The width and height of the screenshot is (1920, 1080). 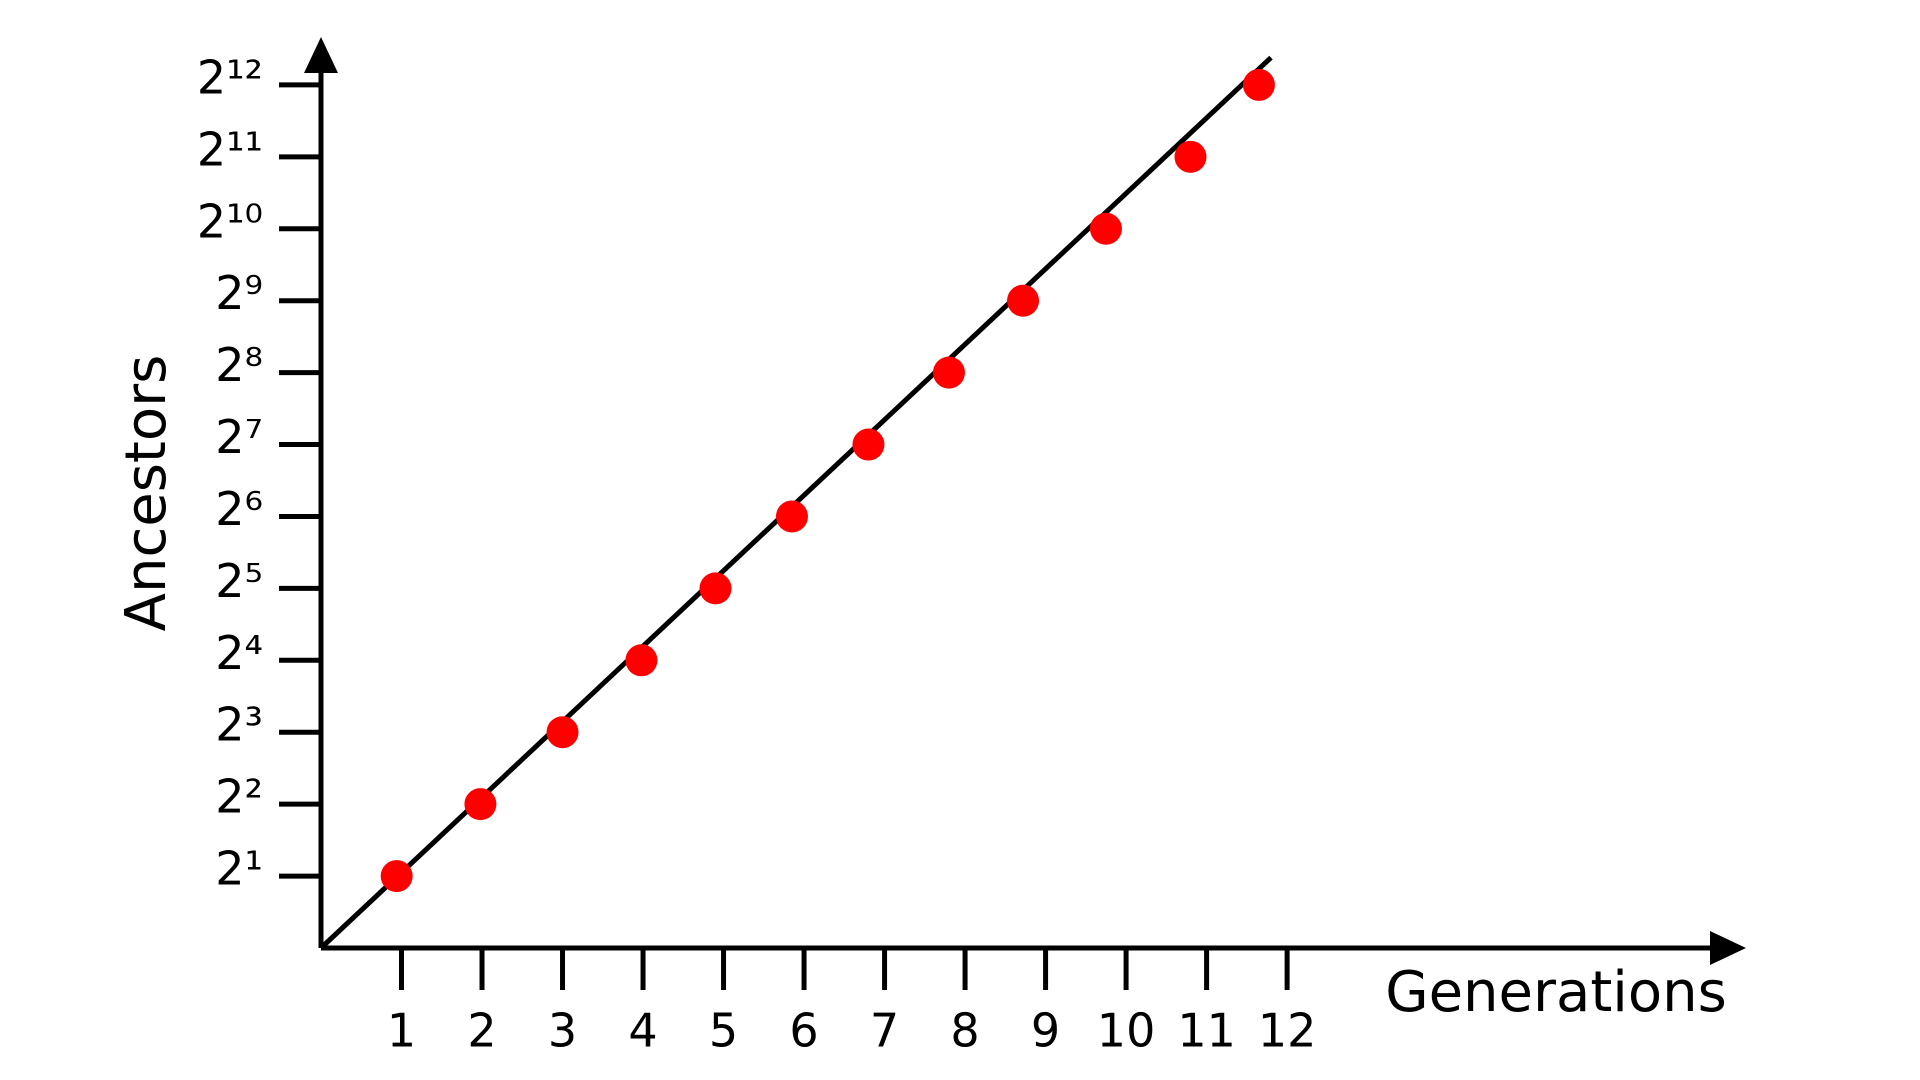 I want to click on y-axis-arrow, so click(x=321, y=55).